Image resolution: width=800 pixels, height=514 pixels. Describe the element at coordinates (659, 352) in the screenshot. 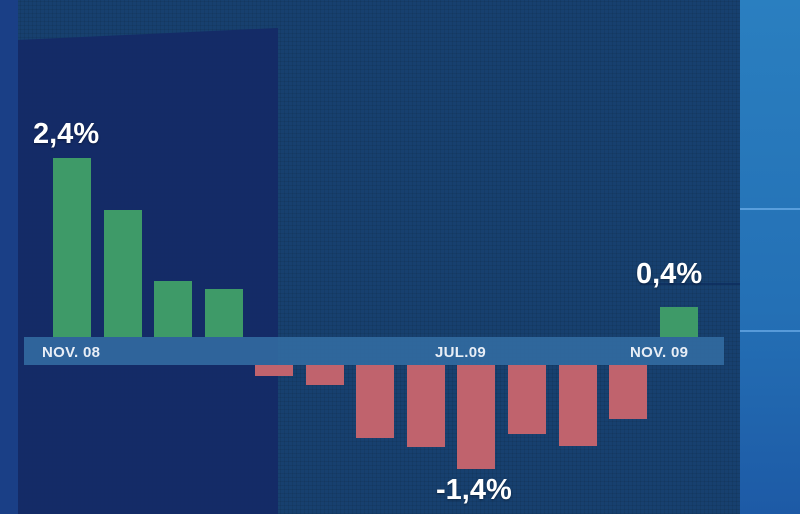

I see `x-tick-label: NOV. 09` at that location.